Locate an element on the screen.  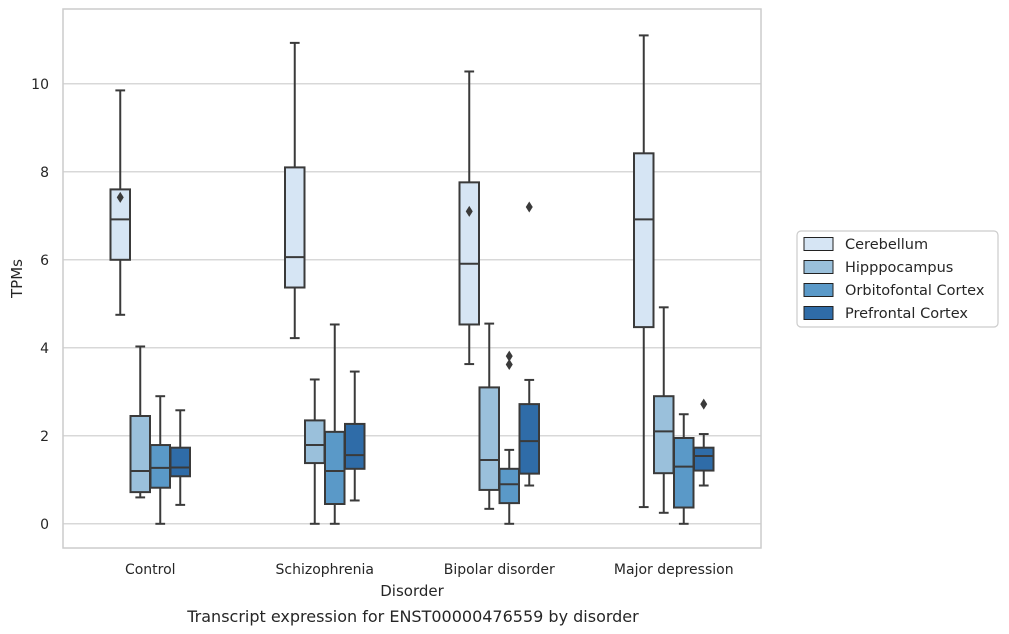
x-tick-label: Major depression is located at coordinates (674, 570).